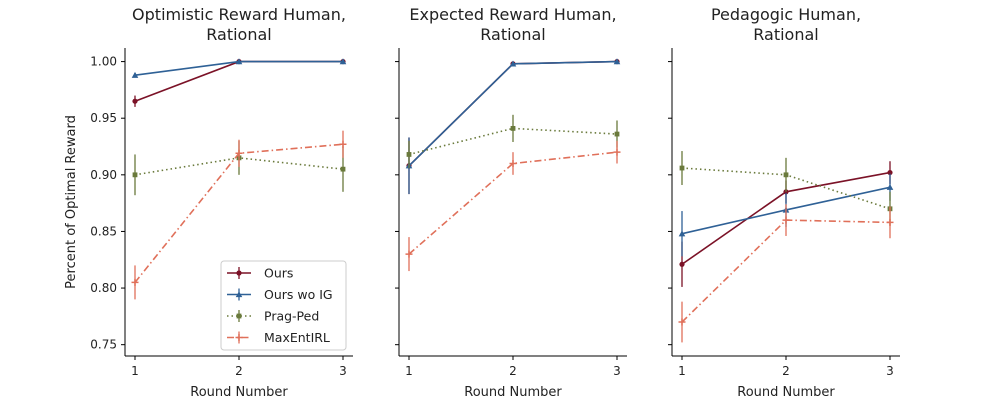  What do you see at coordinates (298, 294) in the screenshot?
I see `legend-label: Ours wo IG` at bounding box center [298, 294].